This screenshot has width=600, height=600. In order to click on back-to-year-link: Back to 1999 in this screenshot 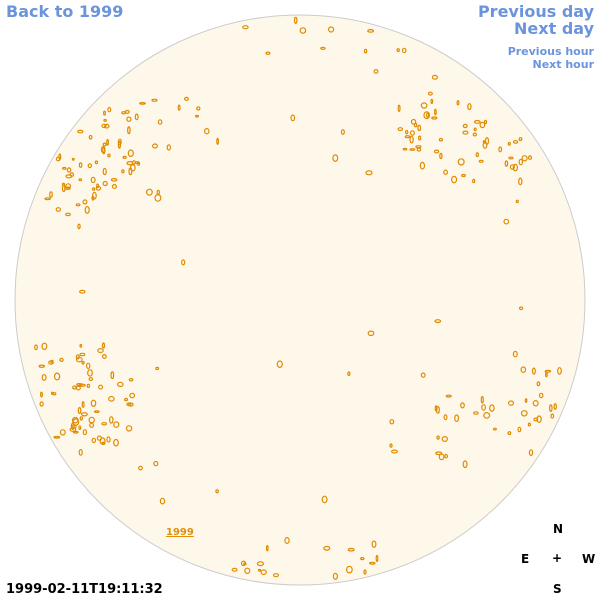, I will do `click(65, 11)`.